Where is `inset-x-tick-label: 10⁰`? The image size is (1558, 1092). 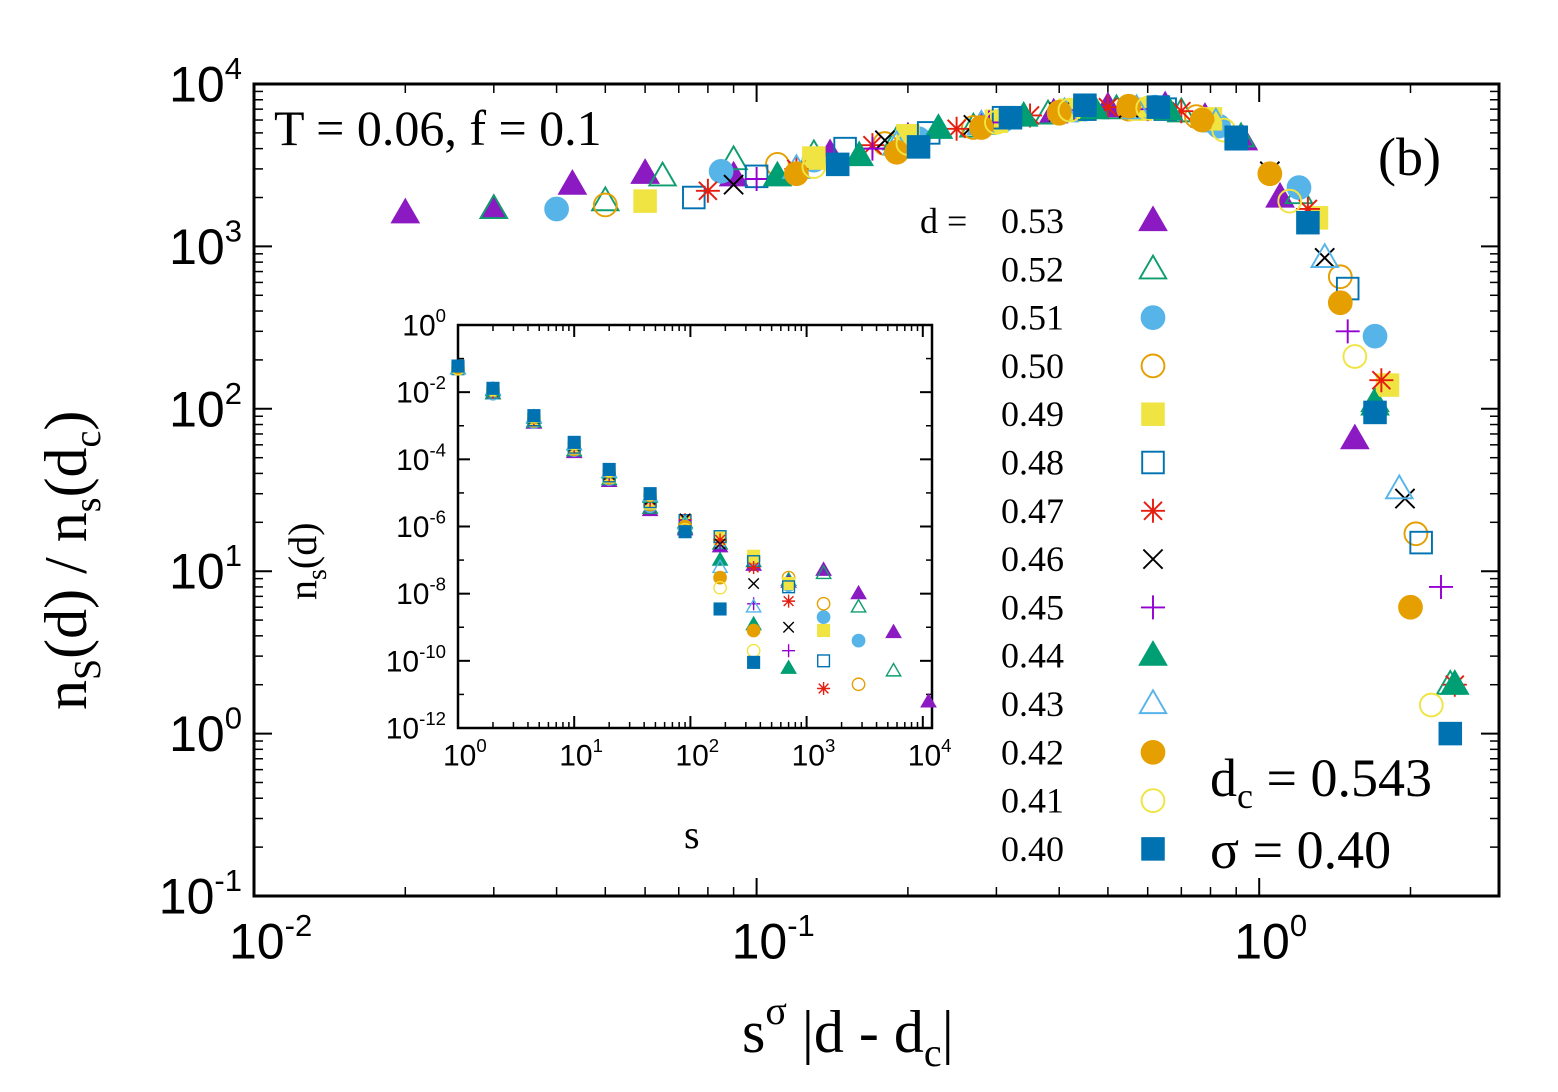
inset-x-tick-label: 10⁰ is located at coordinates (465, 754).